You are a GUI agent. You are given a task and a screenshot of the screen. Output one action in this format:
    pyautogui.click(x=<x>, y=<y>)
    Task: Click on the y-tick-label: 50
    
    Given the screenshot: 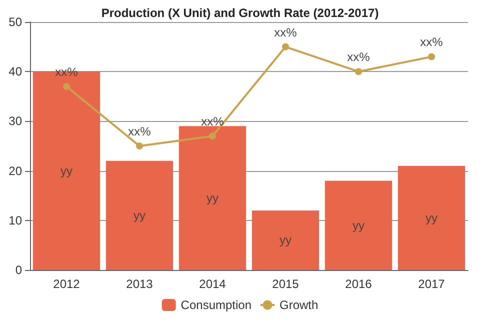 What is the action you would take?
    pyautogui.click(x=15, y=22)
    